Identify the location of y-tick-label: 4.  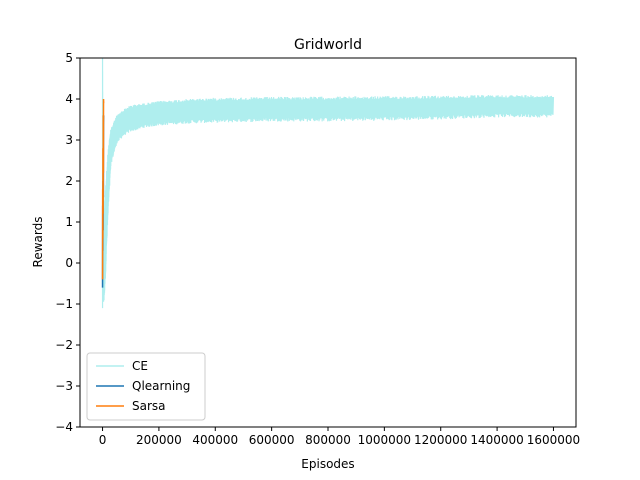
(69, 99).